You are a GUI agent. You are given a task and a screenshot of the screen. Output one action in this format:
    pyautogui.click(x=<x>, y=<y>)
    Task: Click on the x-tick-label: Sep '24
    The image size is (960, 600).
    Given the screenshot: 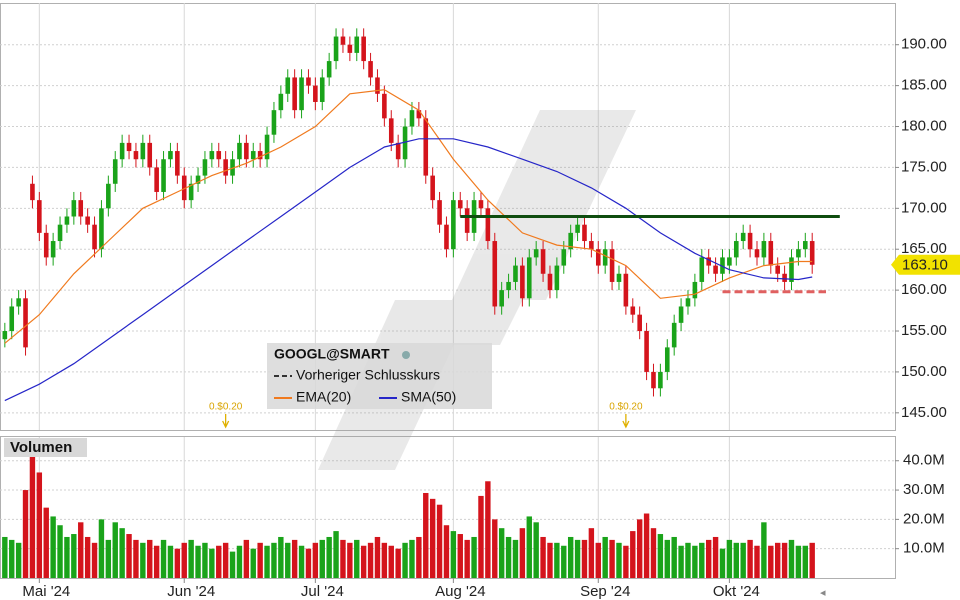 What is the action you would take?
    pyautogui.click(x=605, y=591)
    